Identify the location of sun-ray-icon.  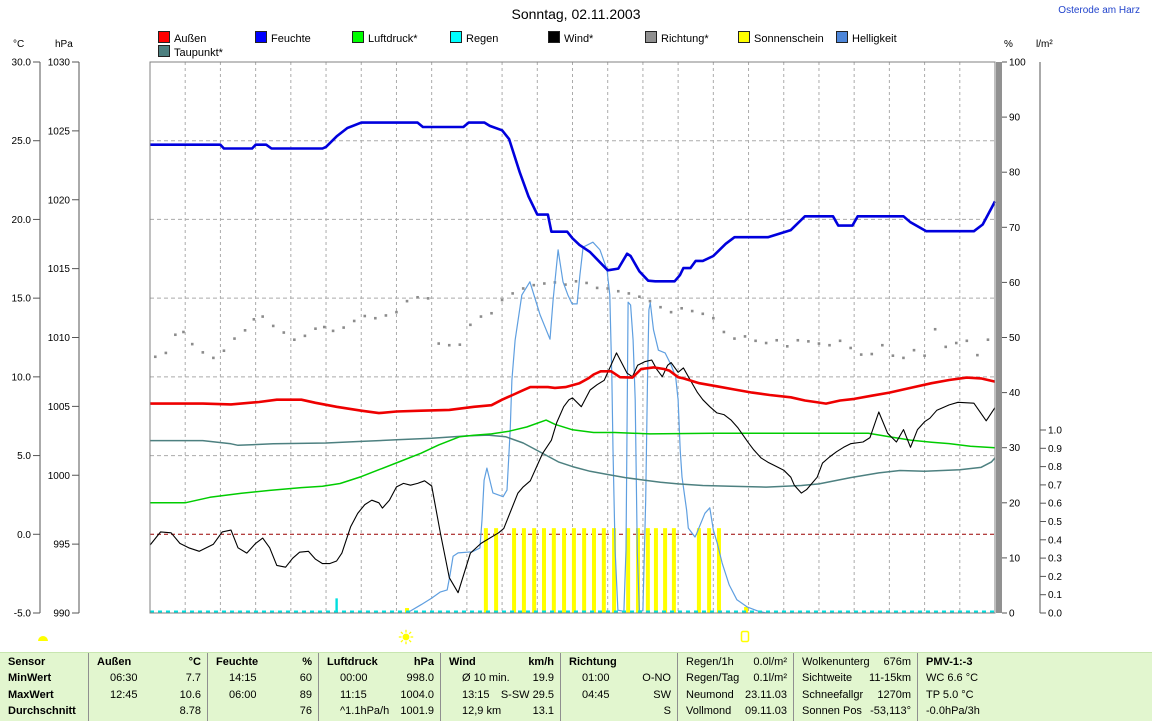
(410, 641).